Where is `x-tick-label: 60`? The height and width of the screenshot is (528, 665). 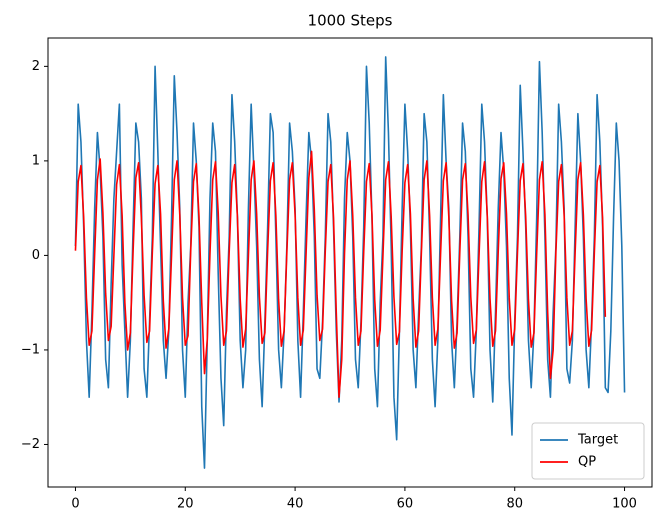 x-tick-label: 60 is located at coordinates (405, 504).